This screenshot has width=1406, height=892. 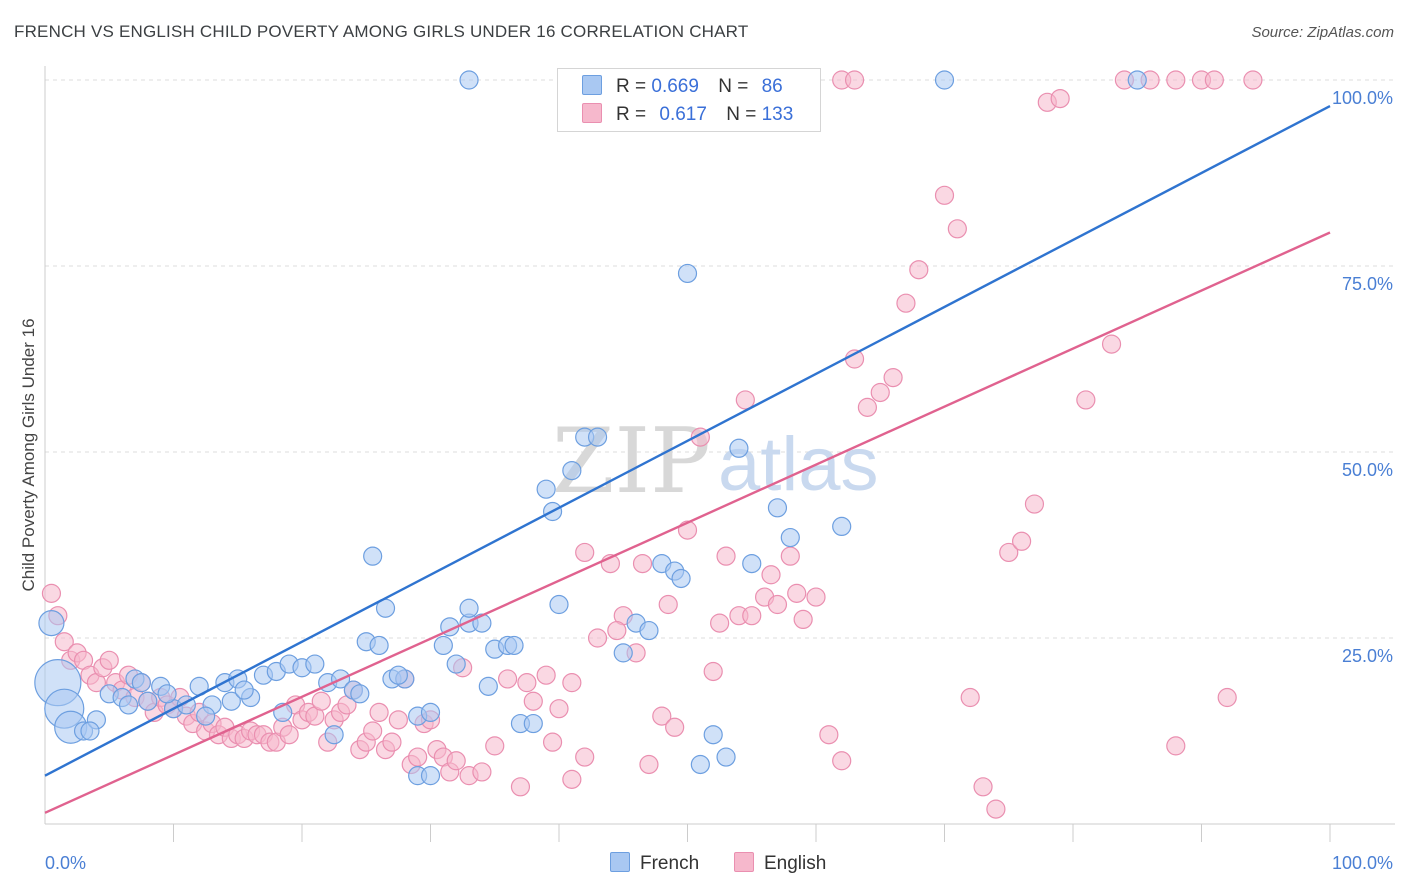 I want to click on english-swatch, so click(x=592, y=113).